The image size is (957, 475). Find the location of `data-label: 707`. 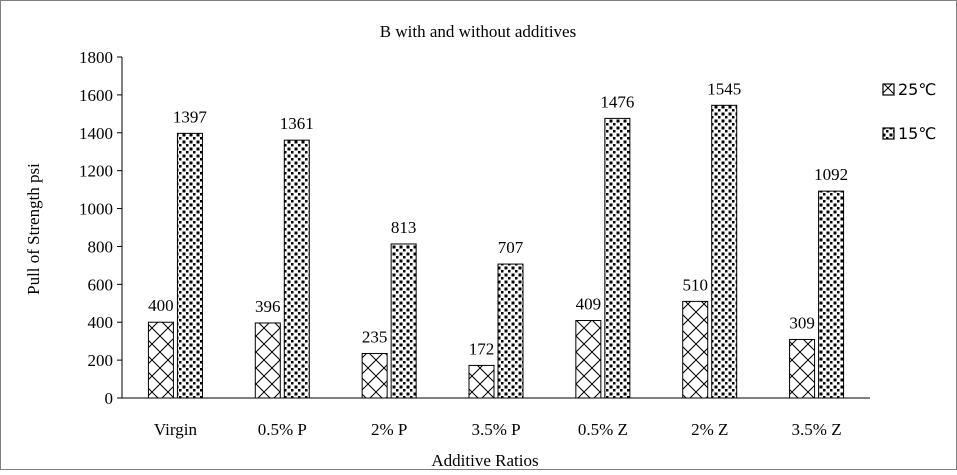

data-label: 707 is located at coordinates (511, 247).